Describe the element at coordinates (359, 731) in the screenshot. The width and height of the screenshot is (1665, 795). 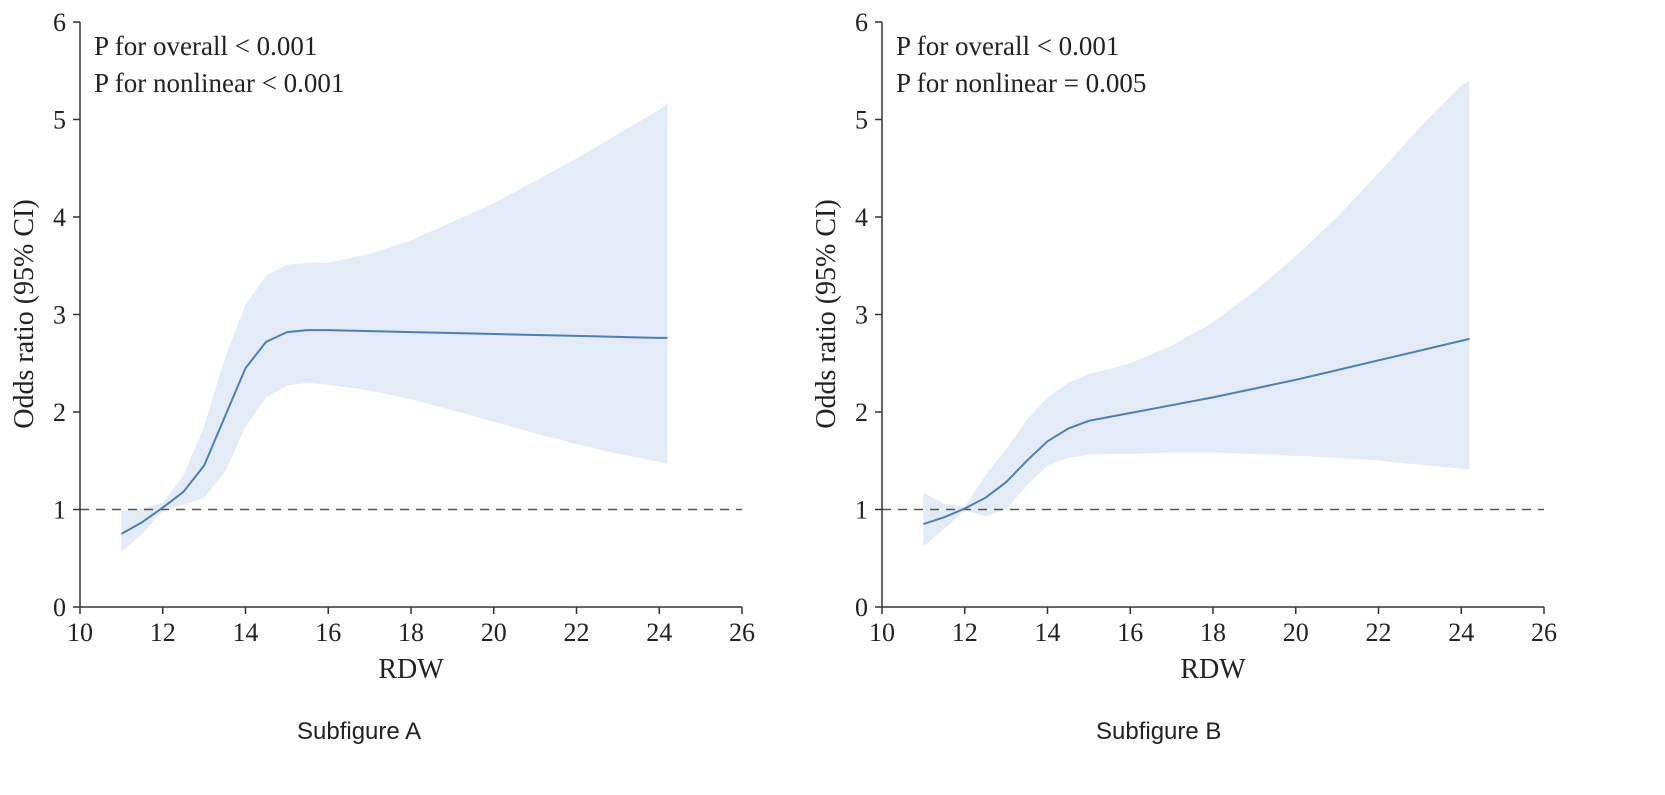
I see `subfigure-caption: Subfigure A` at that location.